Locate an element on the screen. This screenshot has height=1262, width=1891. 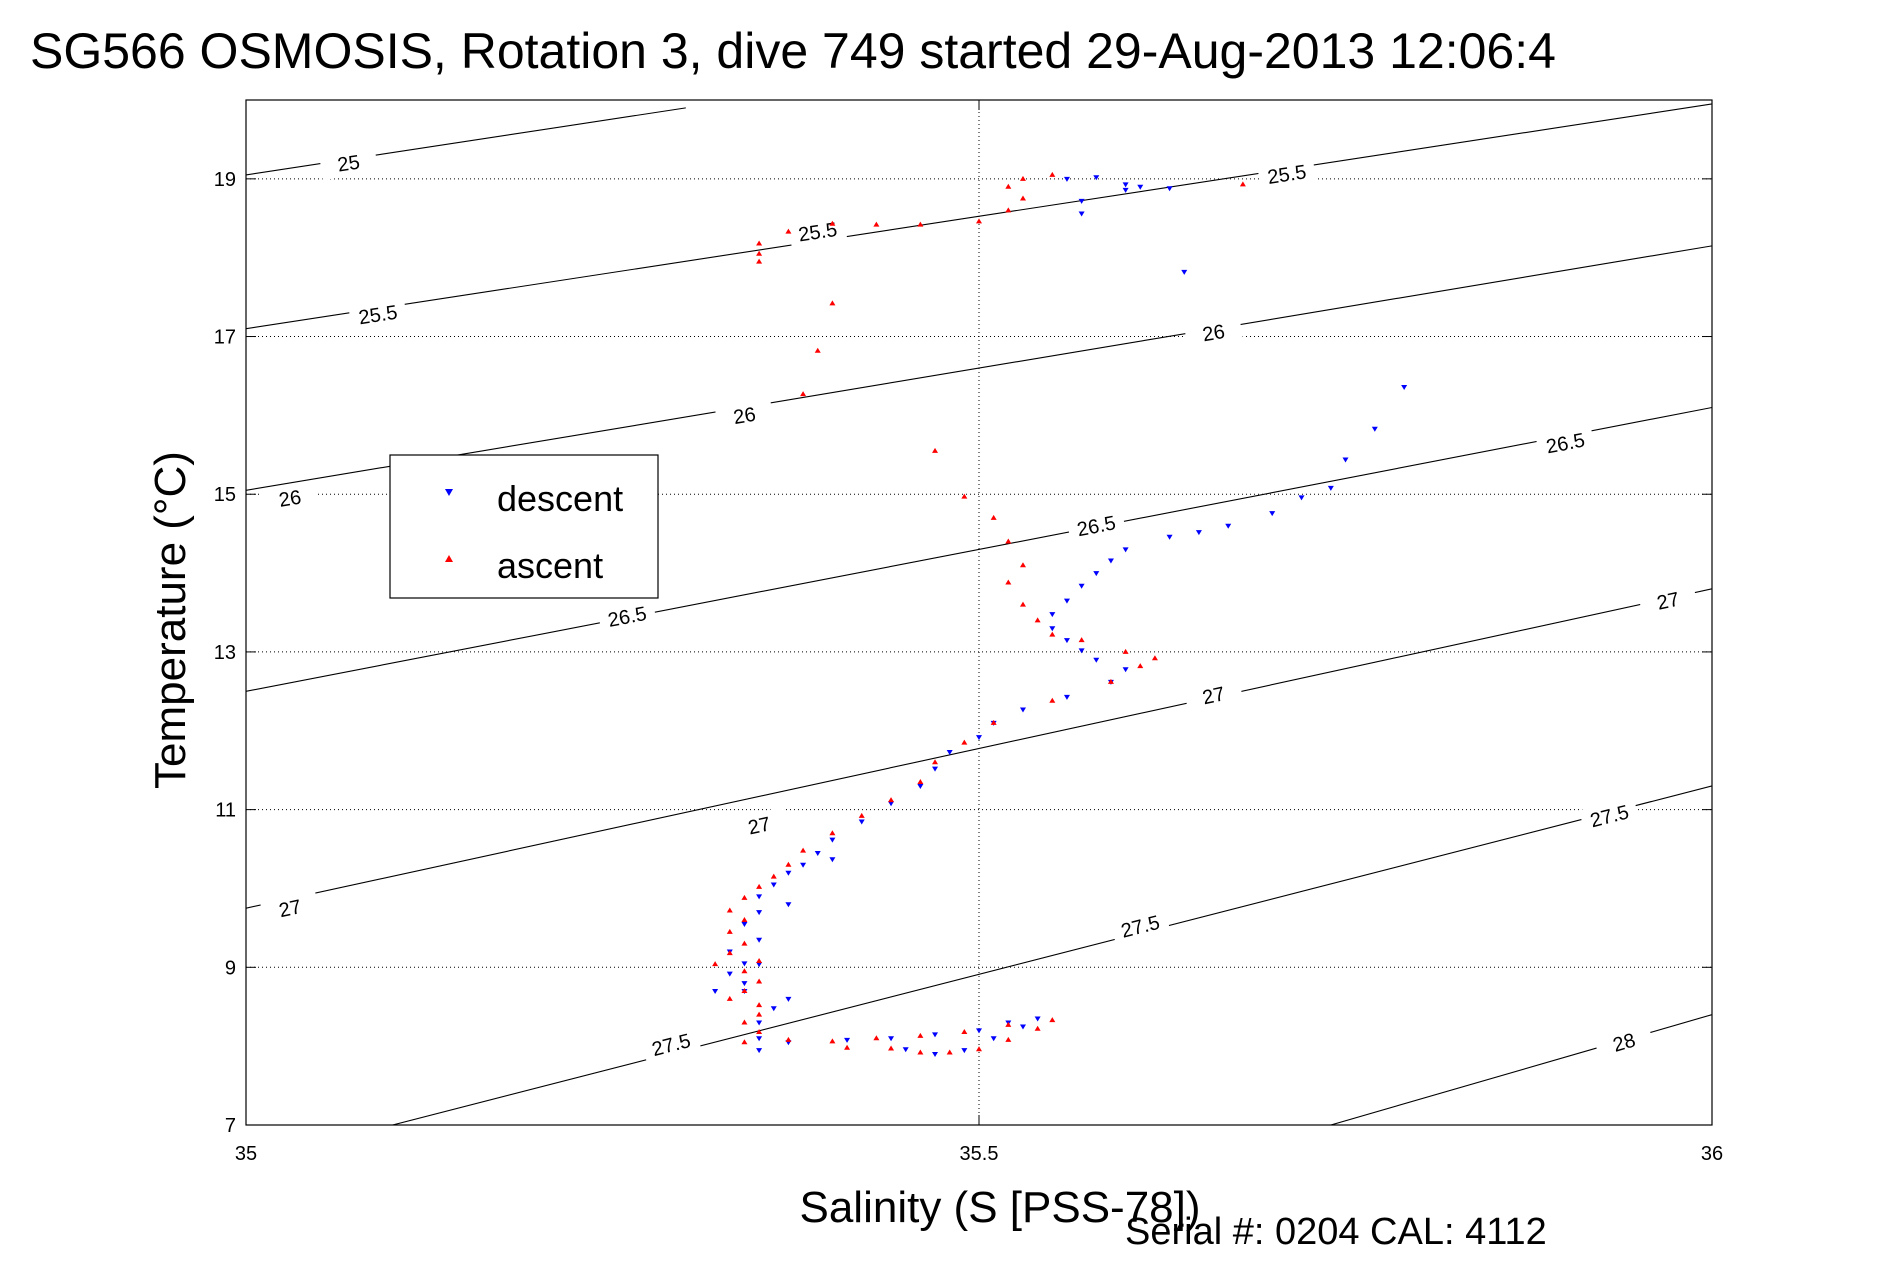
contour-label: 25 is located at coordinates (348, 164).